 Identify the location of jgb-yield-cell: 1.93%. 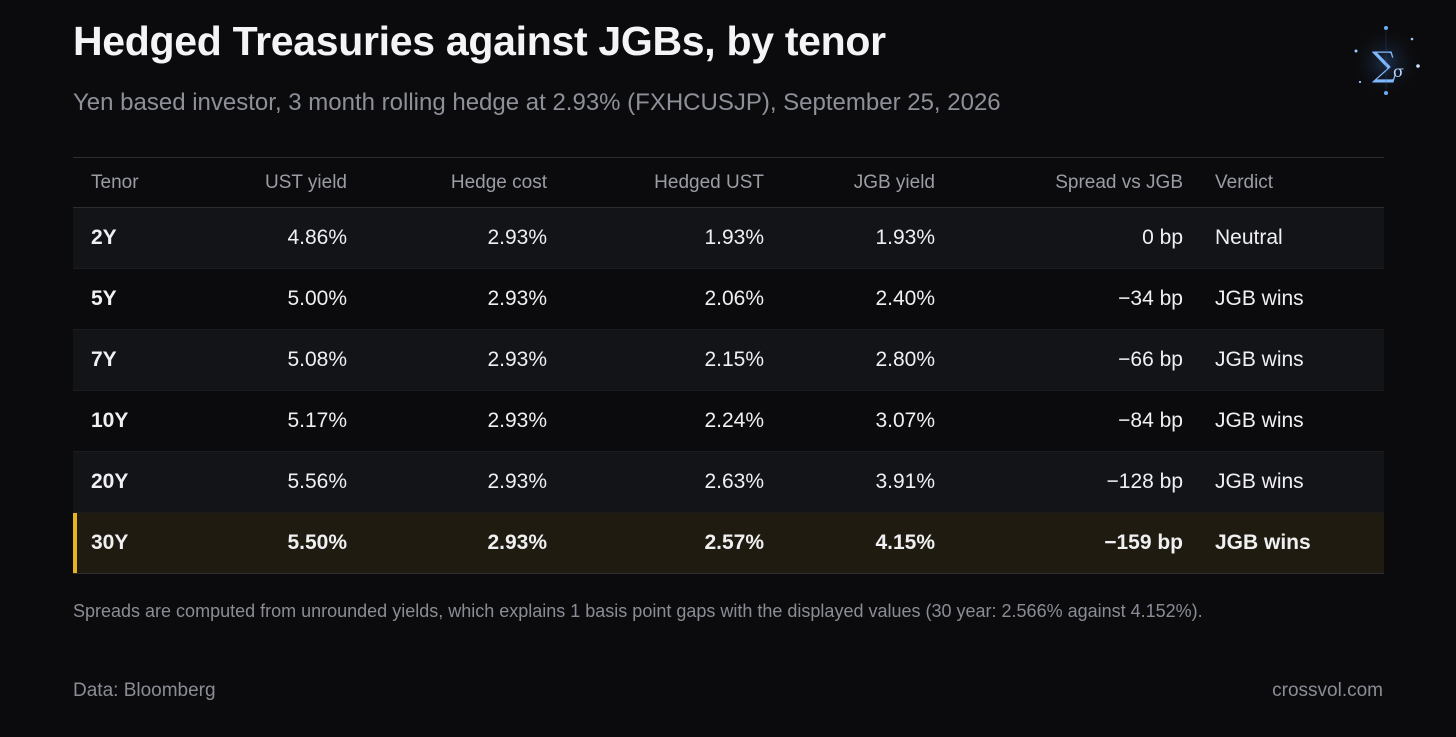
(905, 237).